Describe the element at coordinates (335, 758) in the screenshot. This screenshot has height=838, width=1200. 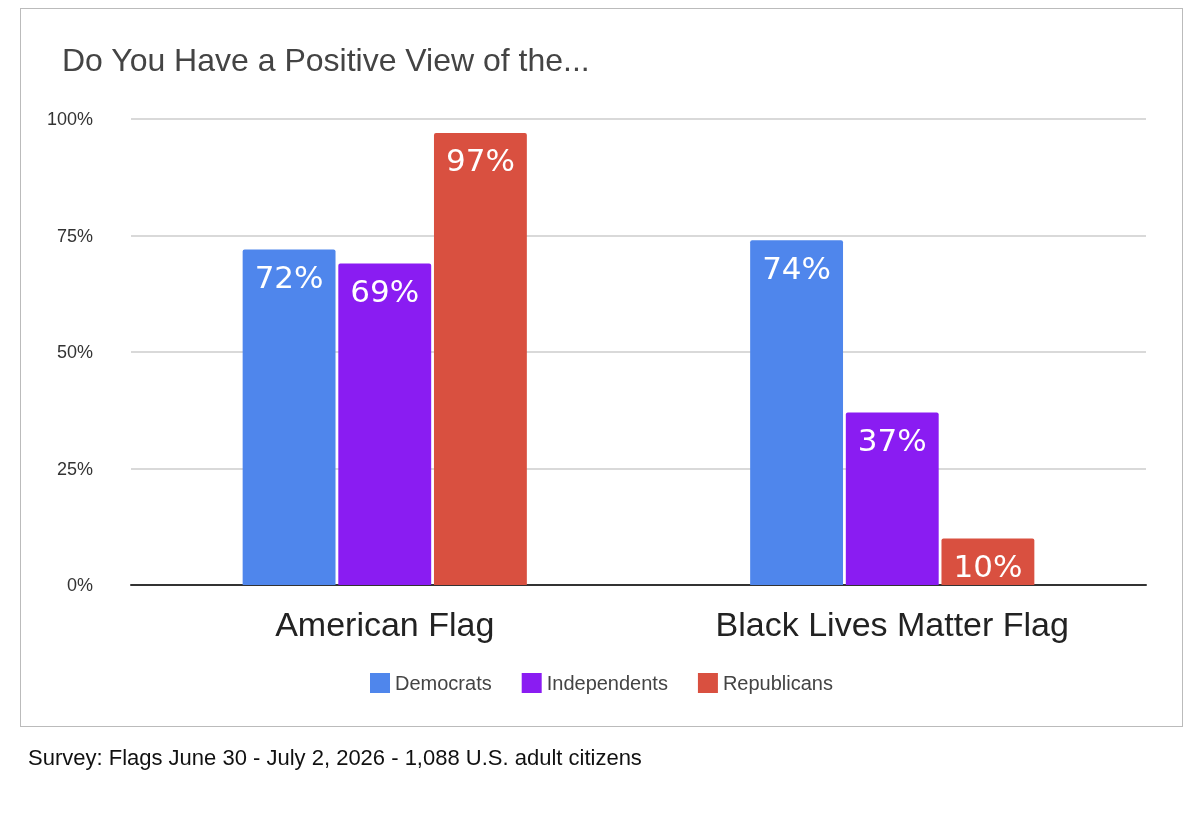
I see `text: Survey: Flags June 30 - July 2, 2026 - 1,088 U.S. adult citizens` at that location.